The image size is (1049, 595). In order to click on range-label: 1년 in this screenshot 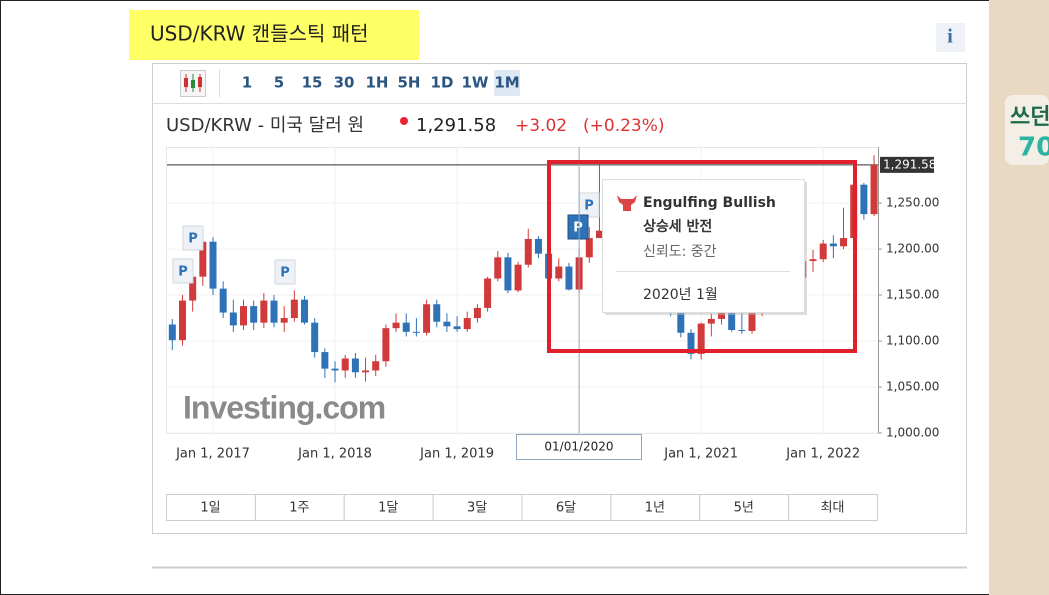, I will do `click(655, 508)`.